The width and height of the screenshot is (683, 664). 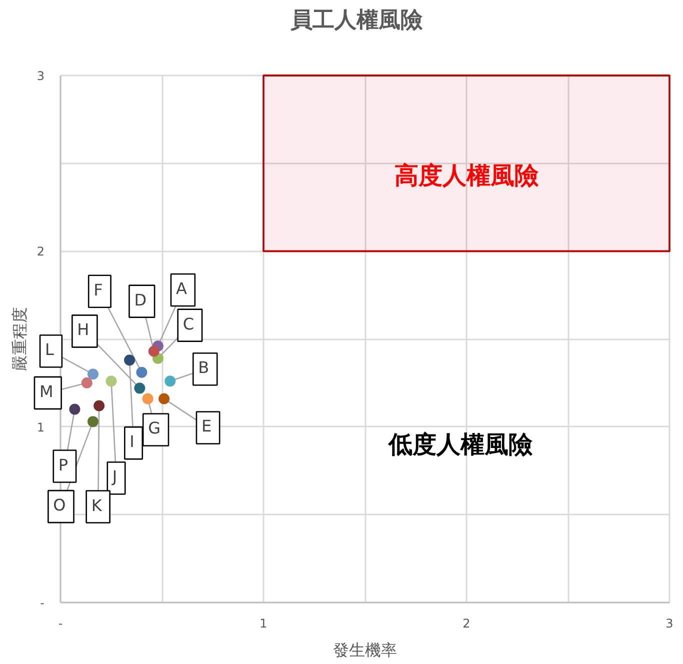 I want to click on x-tick-label: 1, so click(x=264, y=623).